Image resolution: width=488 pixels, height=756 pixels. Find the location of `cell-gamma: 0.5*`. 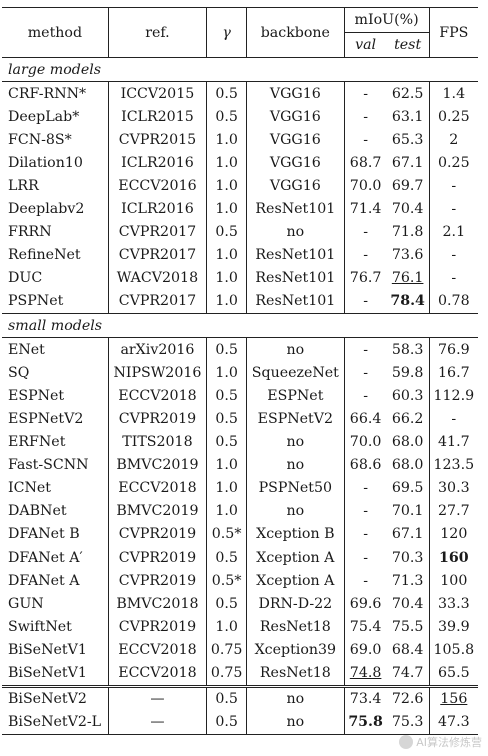

cell-gamma: 0.5* is located at coordinates (227, 581).